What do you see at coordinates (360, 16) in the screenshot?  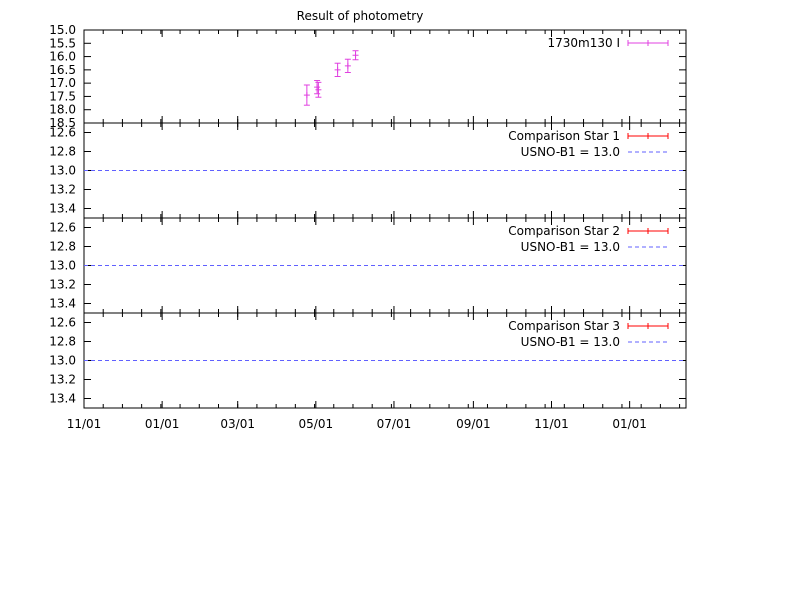 I see `chart-title: Result of photometry` at bounding box center [360, 16].